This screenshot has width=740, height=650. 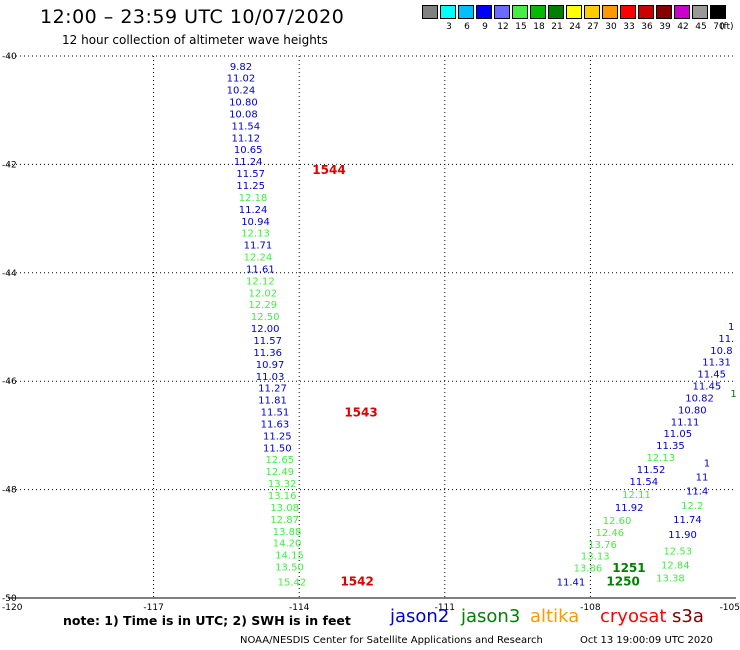 I want to click on wave-height-label: 12.12, so click(x=260, y=281).